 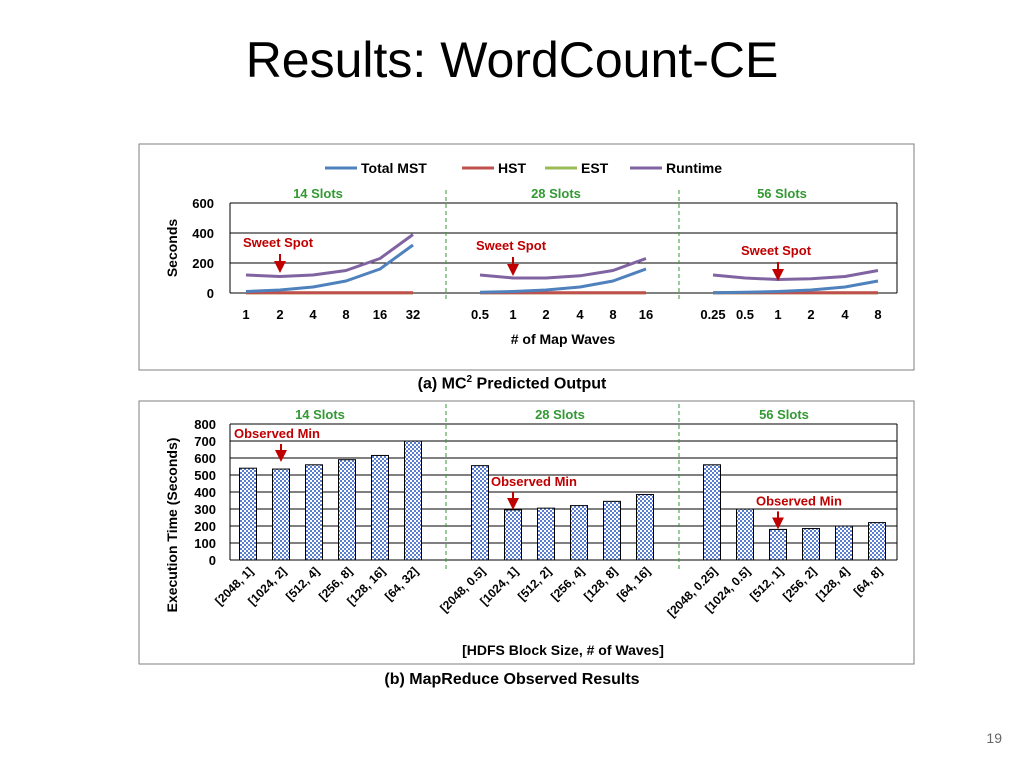 What do you see at coordinates (394, 168) in the screenshot?
I see `legend-label: Total MST` at bounding box center [394, 168].